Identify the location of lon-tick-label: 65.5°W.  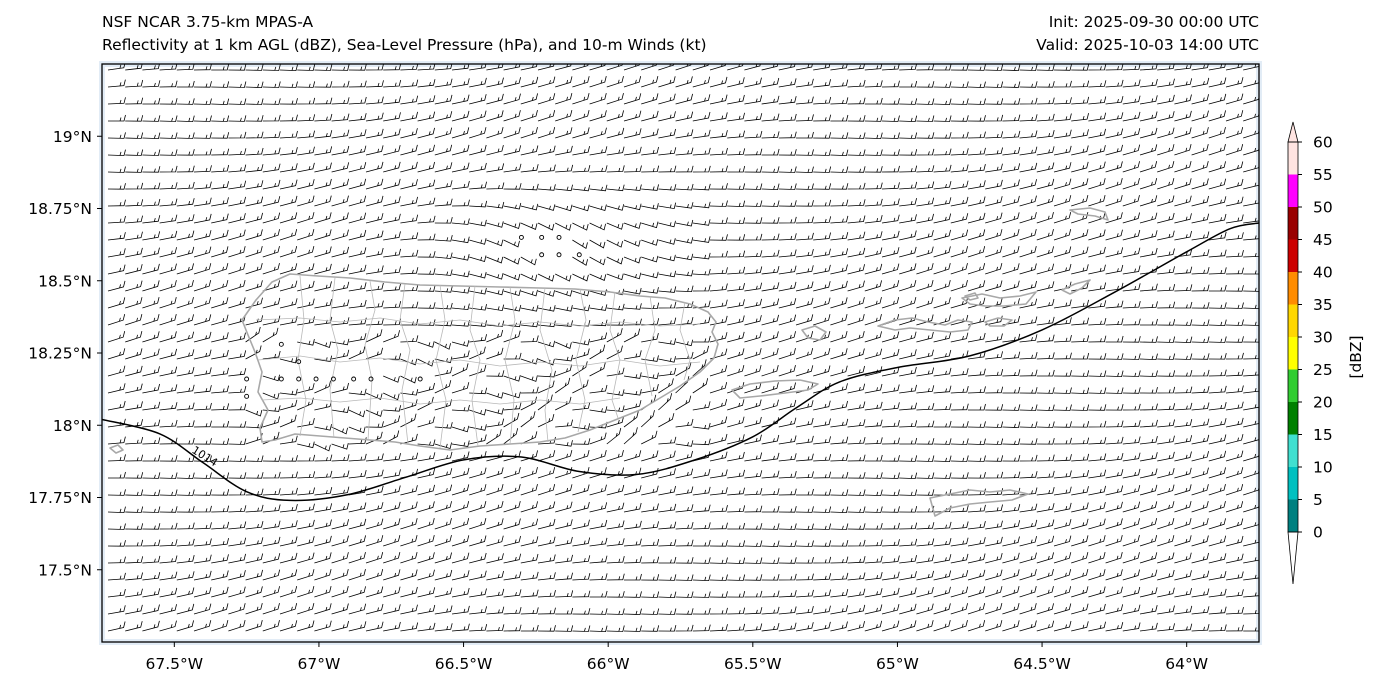
(753, 664).